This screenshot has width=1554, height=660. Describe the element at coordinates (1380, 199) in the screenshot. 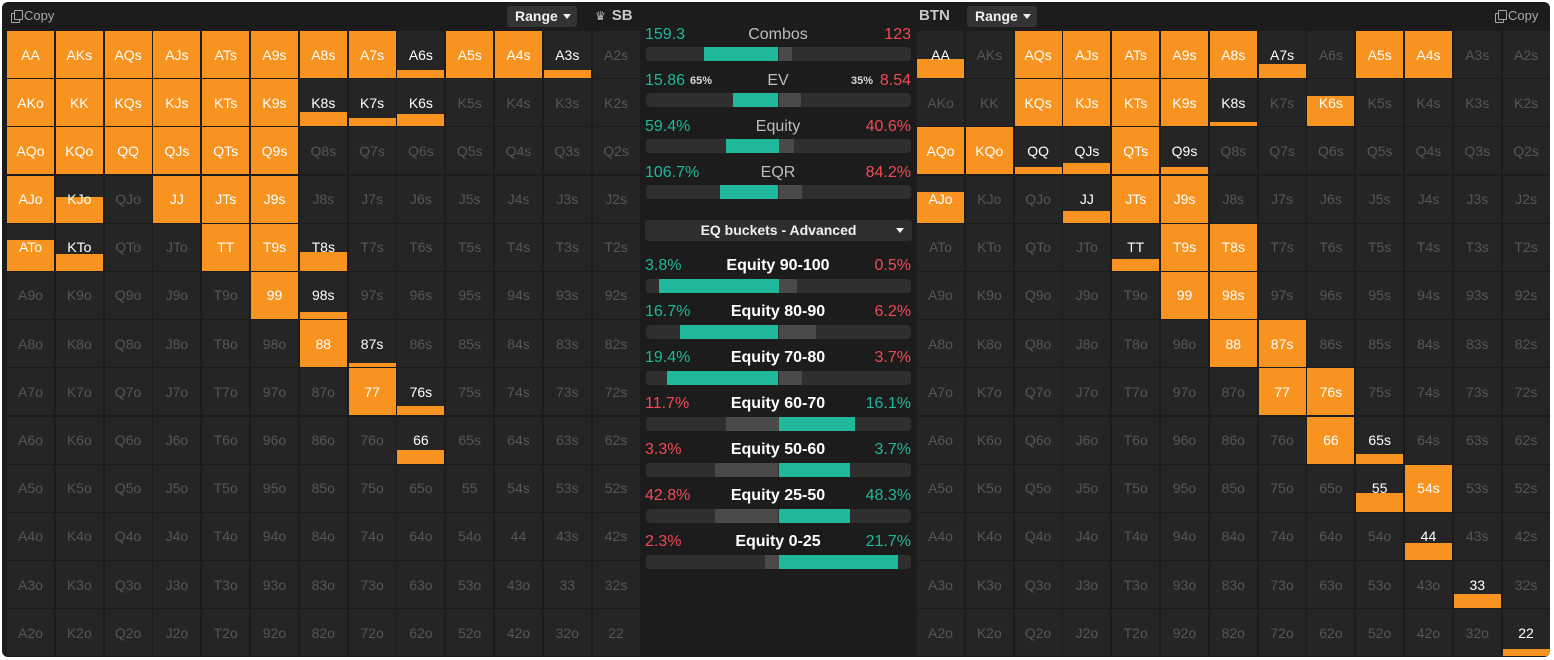

I see `btn-hand-cell: J5s` at that location.